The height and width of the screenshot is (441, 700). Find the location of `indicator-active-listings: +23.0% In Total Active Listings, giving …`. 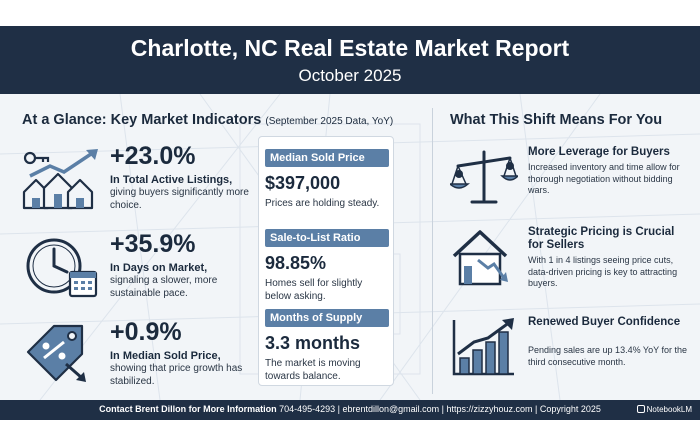

indicator-active-listings: +23.0% In Total Active Listings, giving … is located at coordinates (135, 180).